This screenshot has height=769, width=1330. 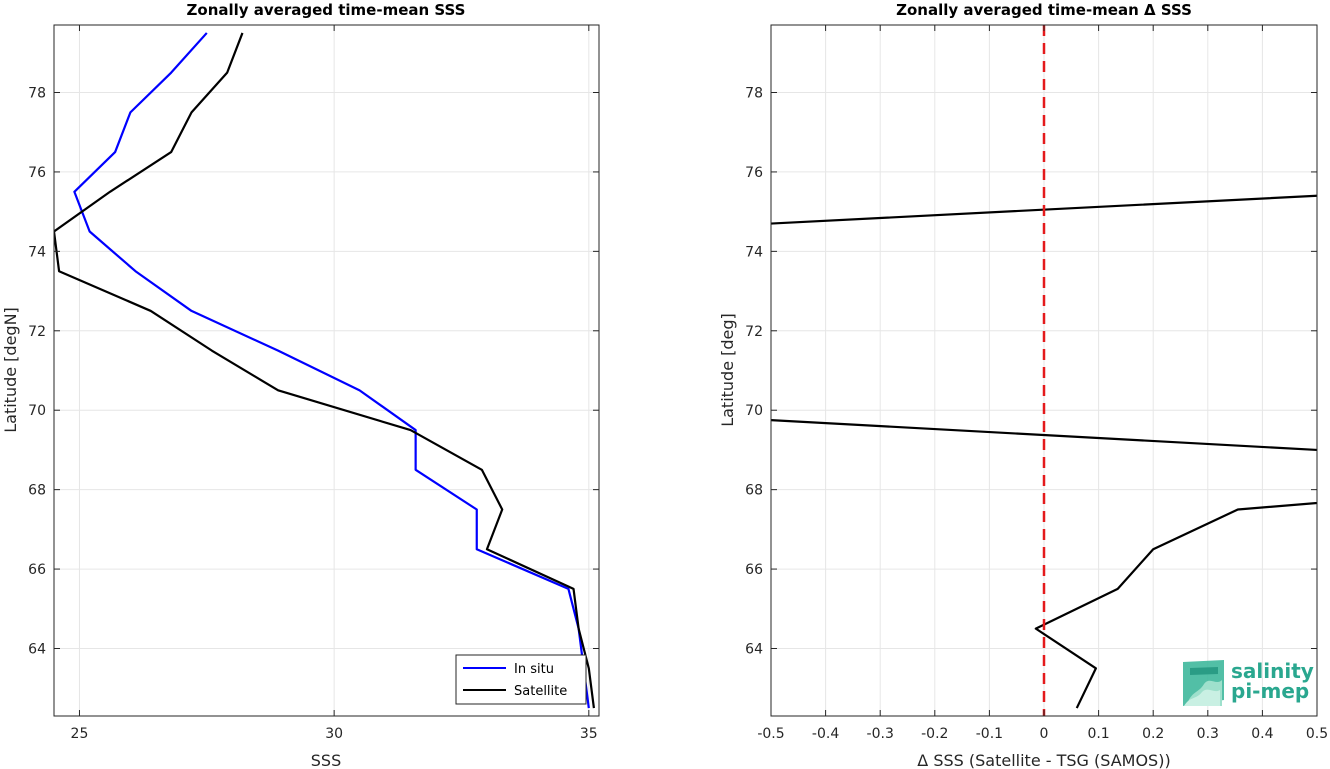 I want to click on left-y-tick-label: 70, so click(x=37, y=411).